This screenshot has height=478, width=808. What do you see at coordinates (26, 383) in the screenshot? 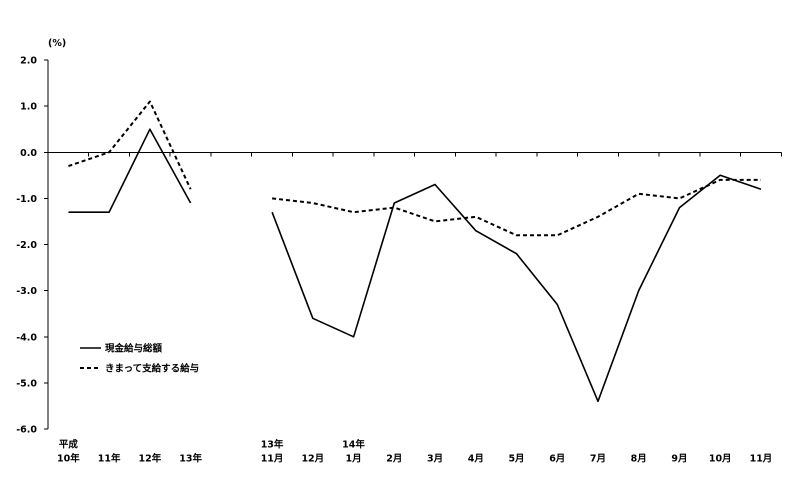
I see `y-tick-label: -5.0` at bounding box center [26, 383].